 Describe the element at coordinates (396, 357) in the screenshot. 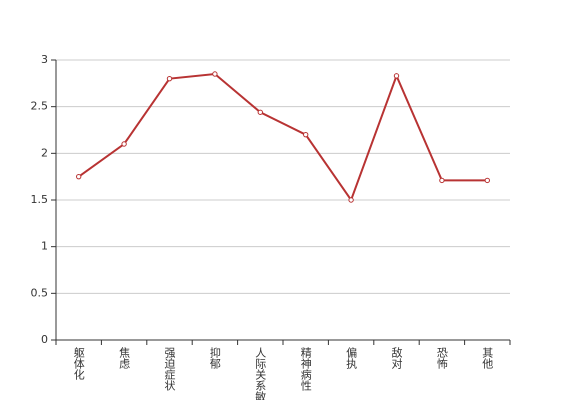

I see `x-tick-label: 敌对` at that location.